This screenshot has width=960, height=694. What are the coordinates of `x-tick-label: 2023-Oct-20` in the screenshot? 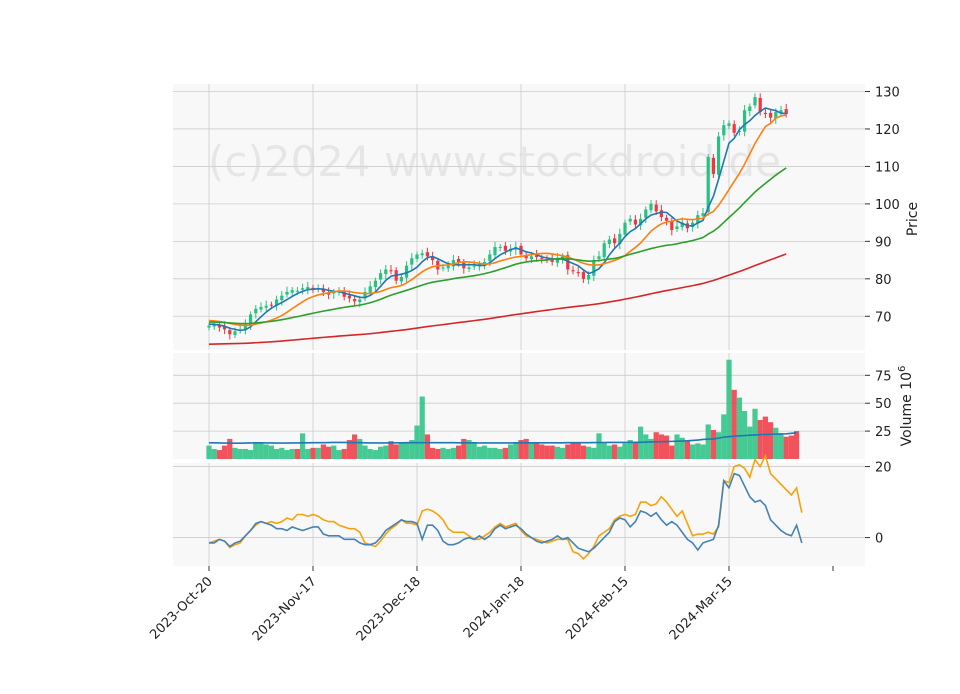 It's located at (181, 608).